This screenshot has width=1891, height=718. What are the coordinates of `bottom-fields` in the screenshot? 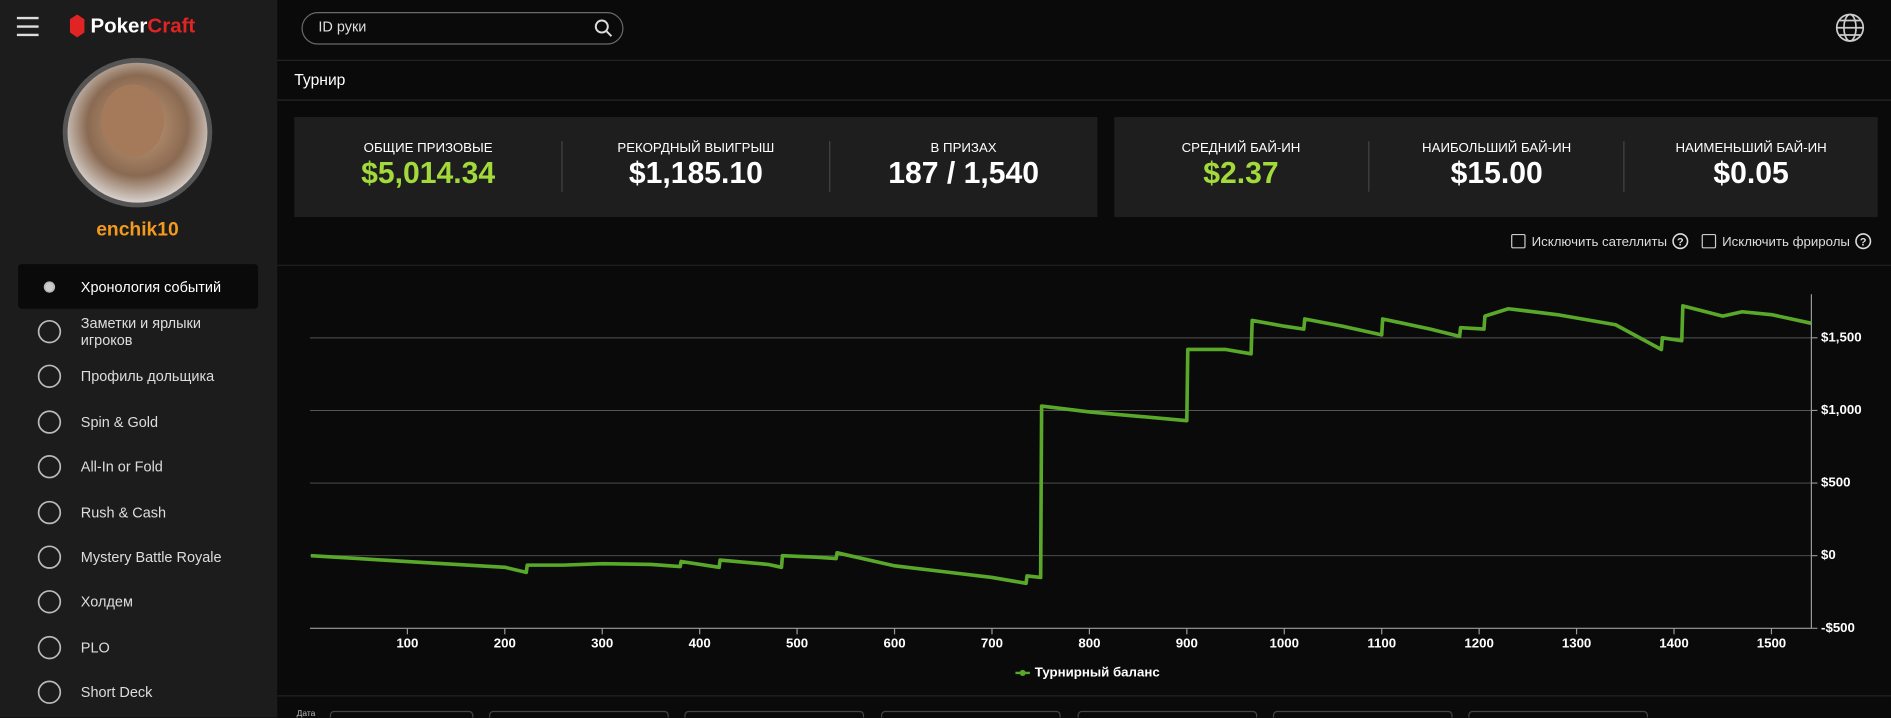 It's located at (988, 714).